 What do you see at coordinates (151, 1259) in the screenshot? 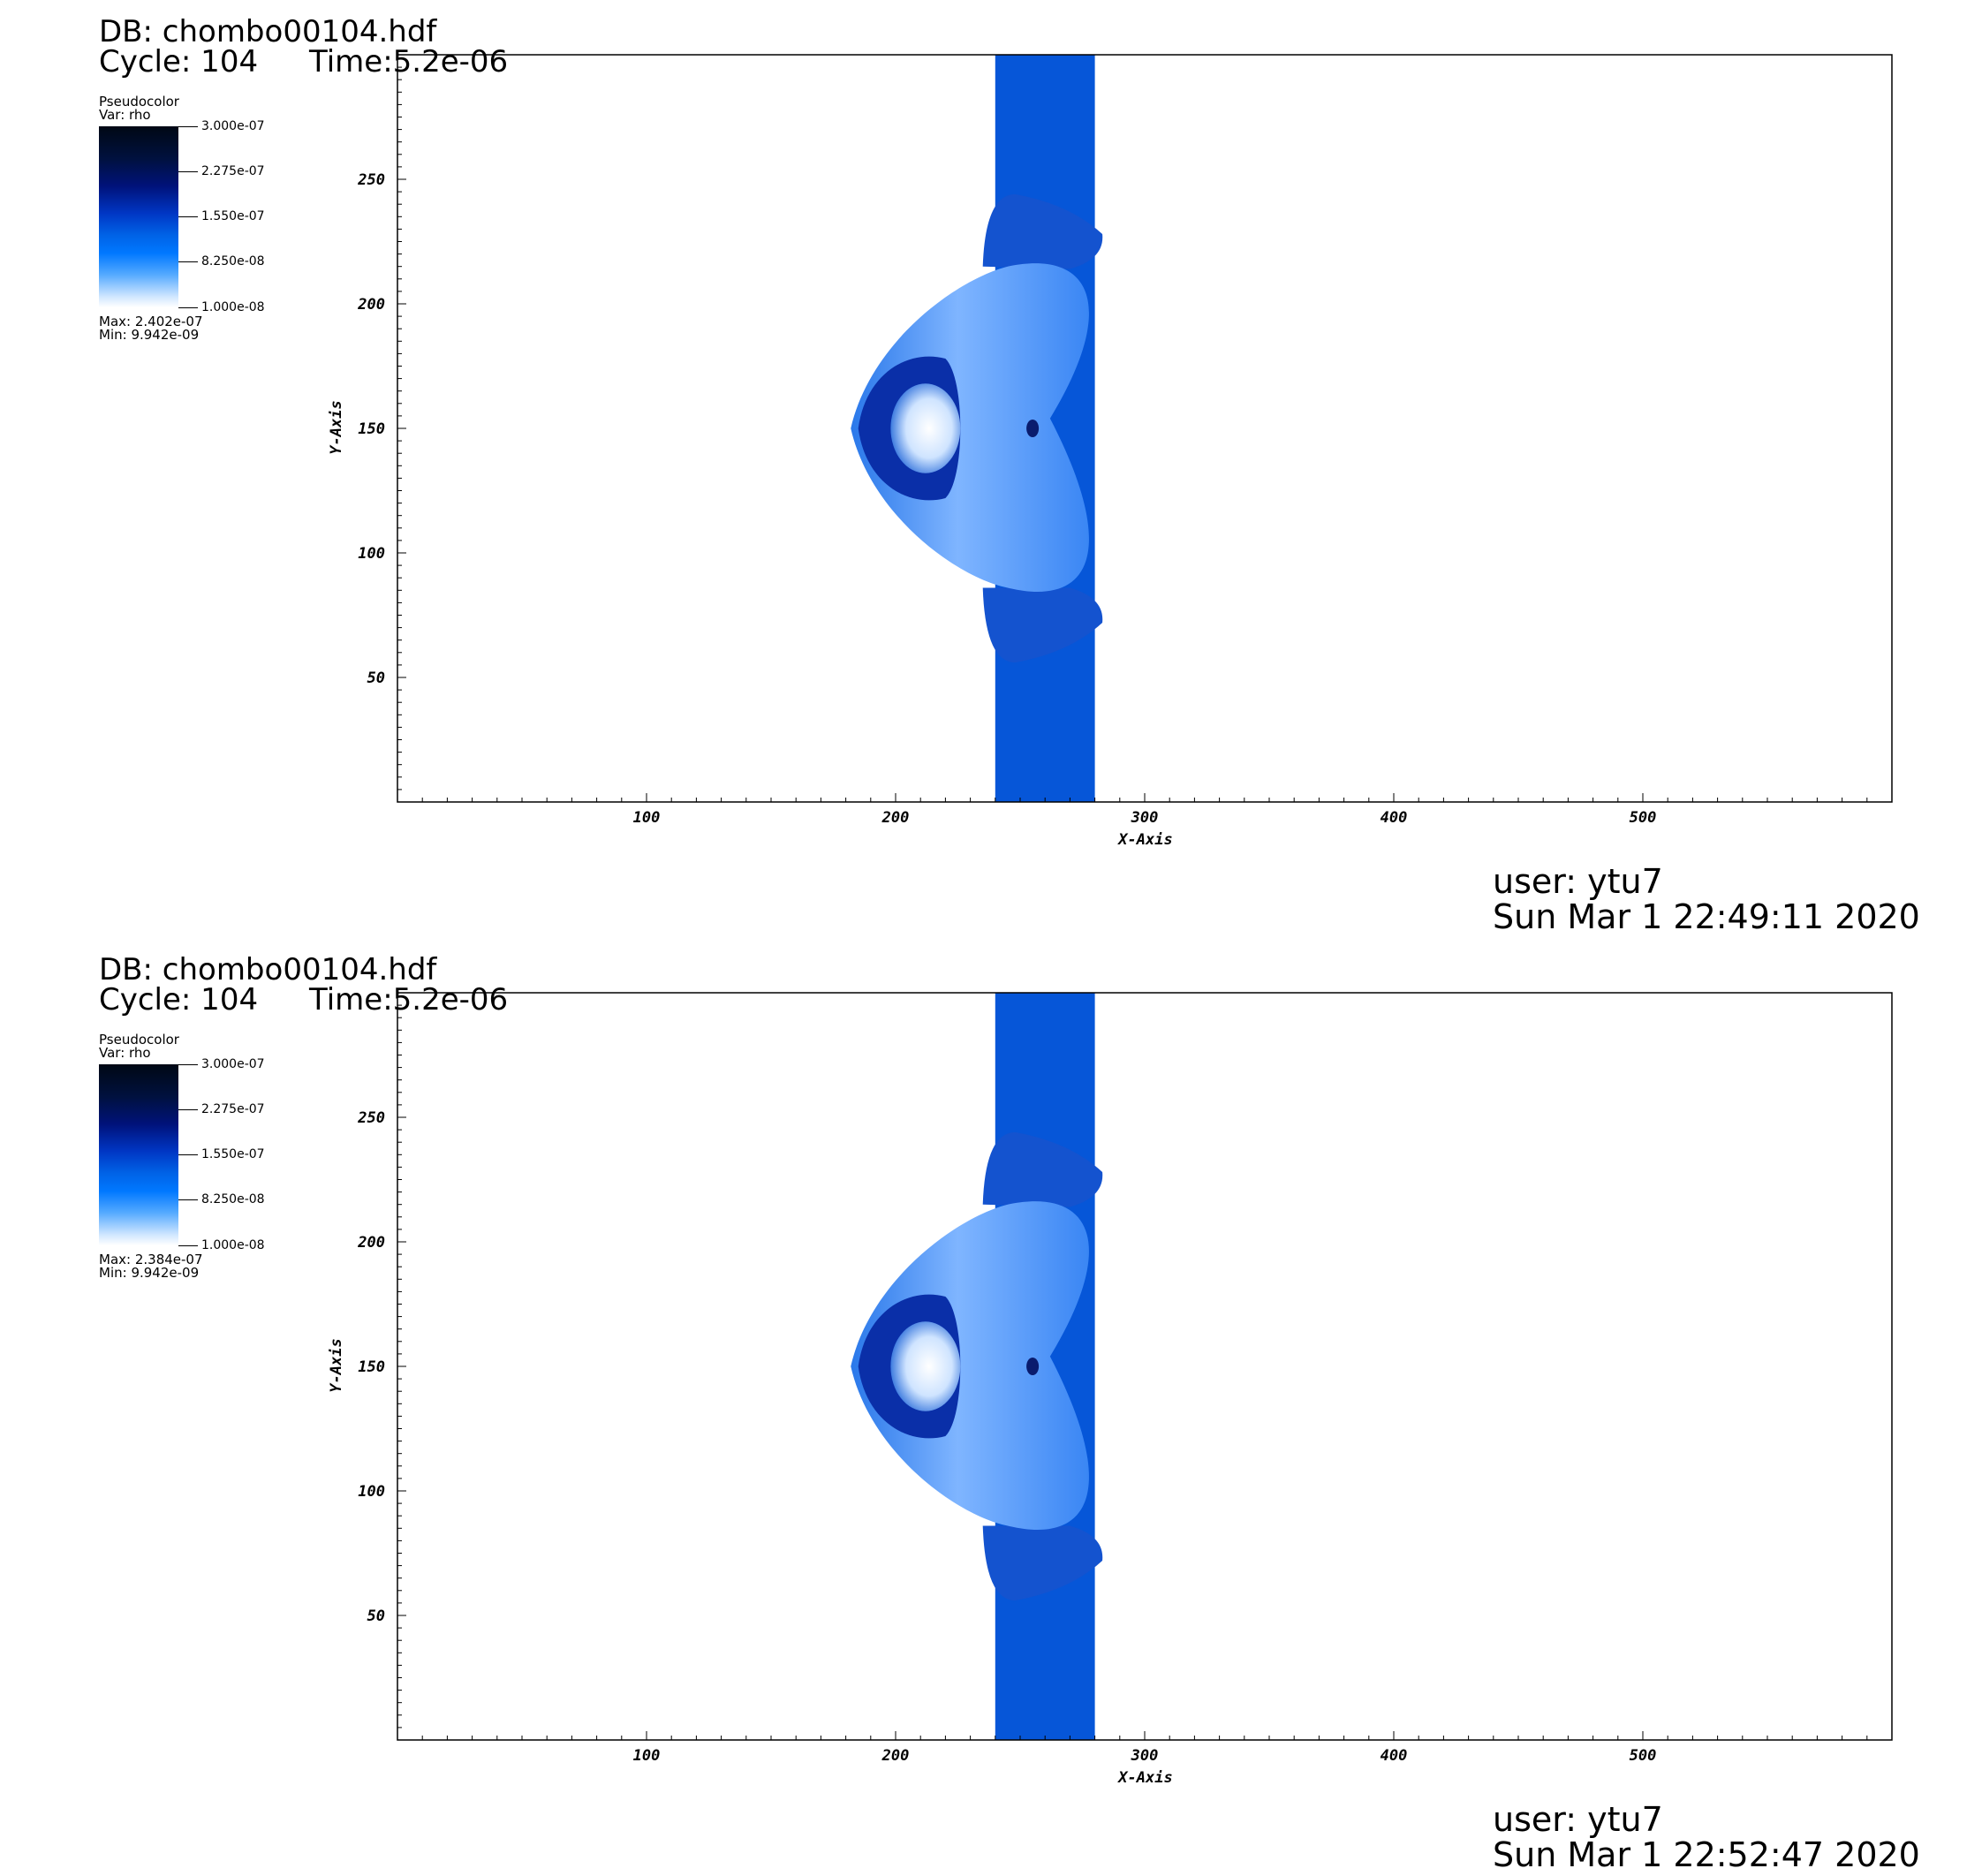
I see `legend-max: Max: 2.384e-07` at bounding box center [151, 1259].